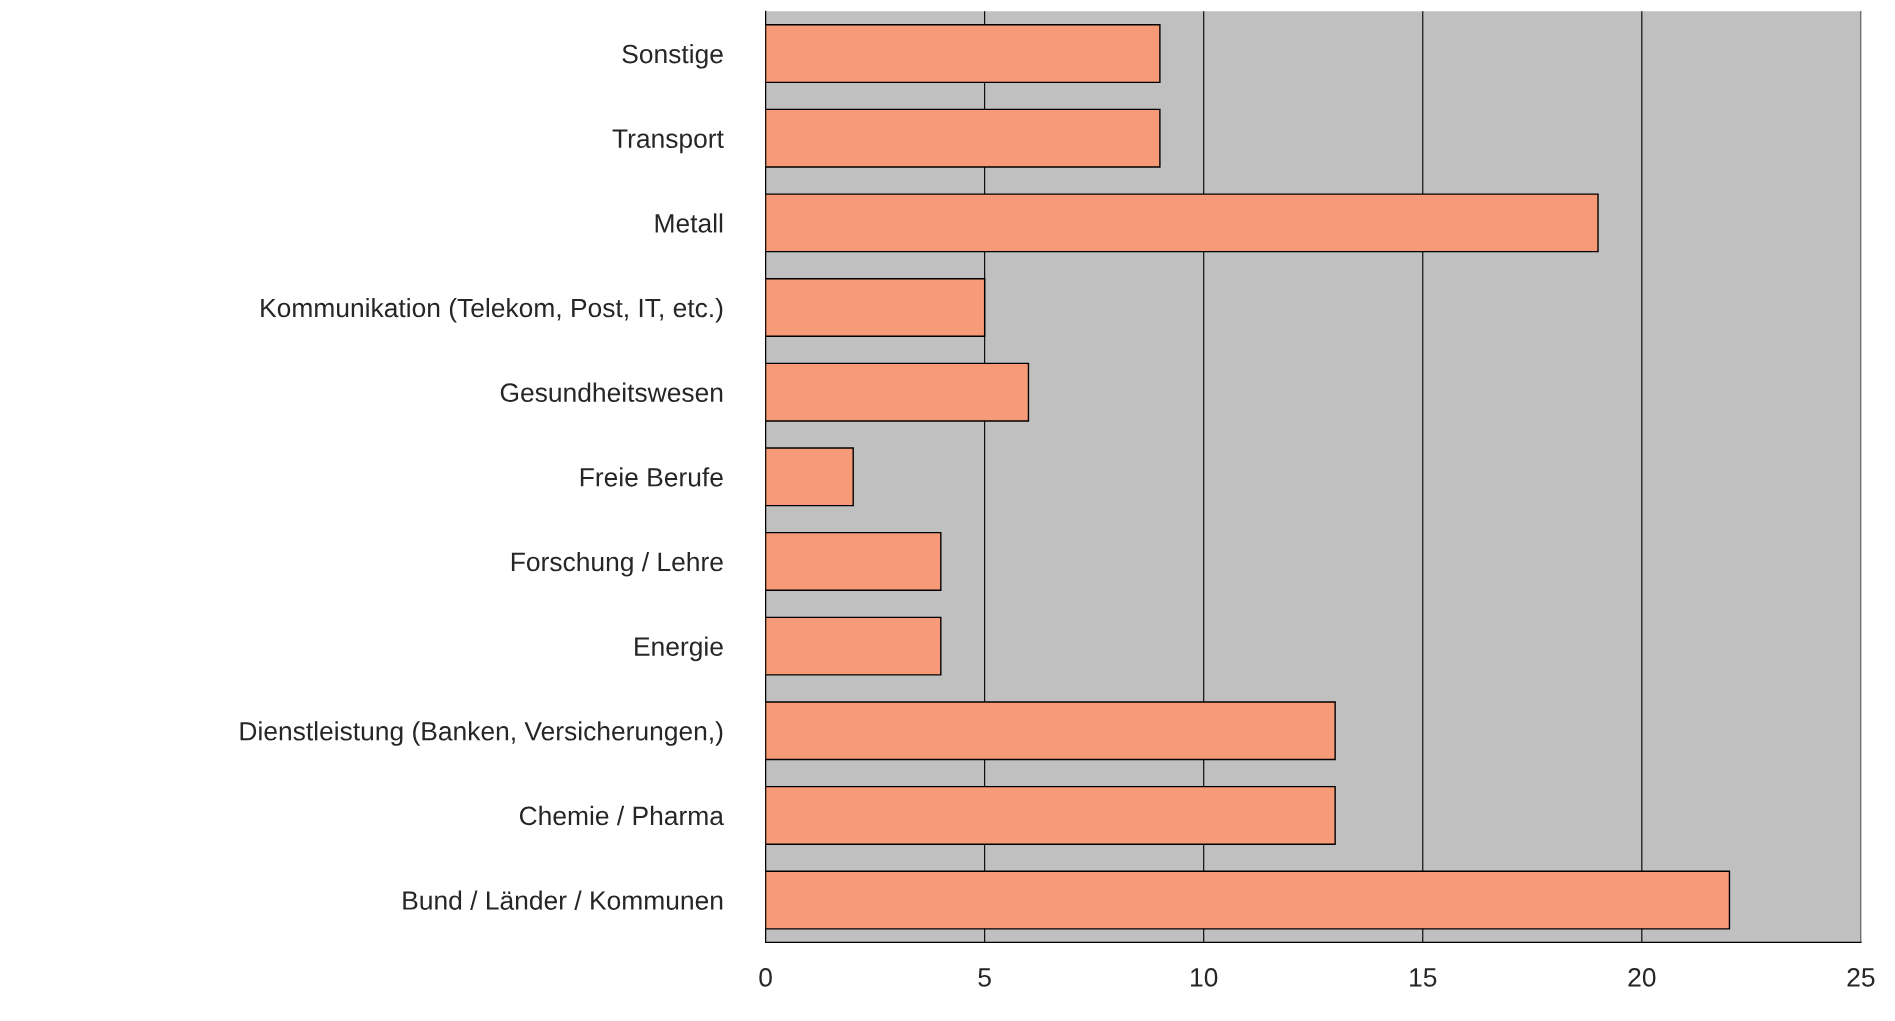 This screenshot has width=1895, height=1021. Describe the element at coordinates (621, 815) in the screenshot. I see `y-tick-label: Chemie / Pharma` at that location.